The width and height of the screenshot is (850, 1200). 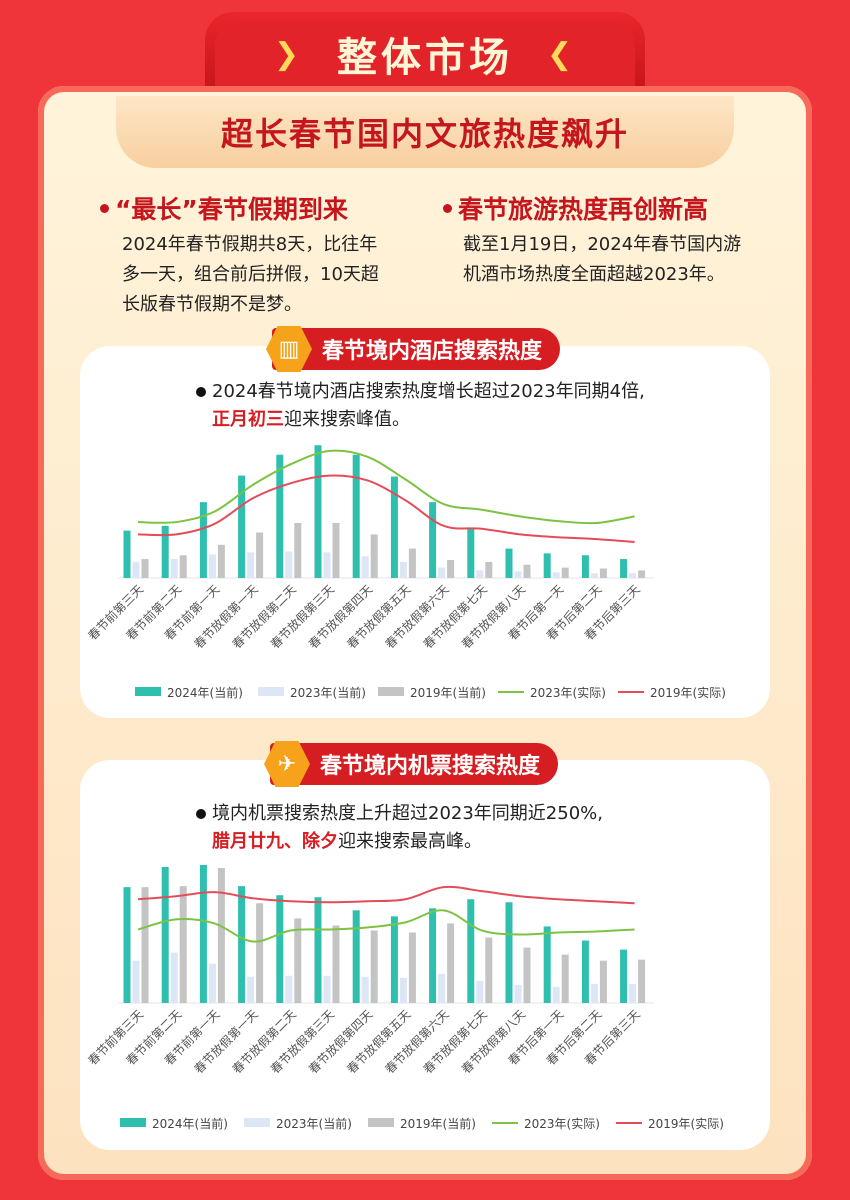 What do you see at coordinates (250, 244) in the screenshot?
I see `point-line: 2024年春节假期共8天，比往年` at bounding box center [250, 244].